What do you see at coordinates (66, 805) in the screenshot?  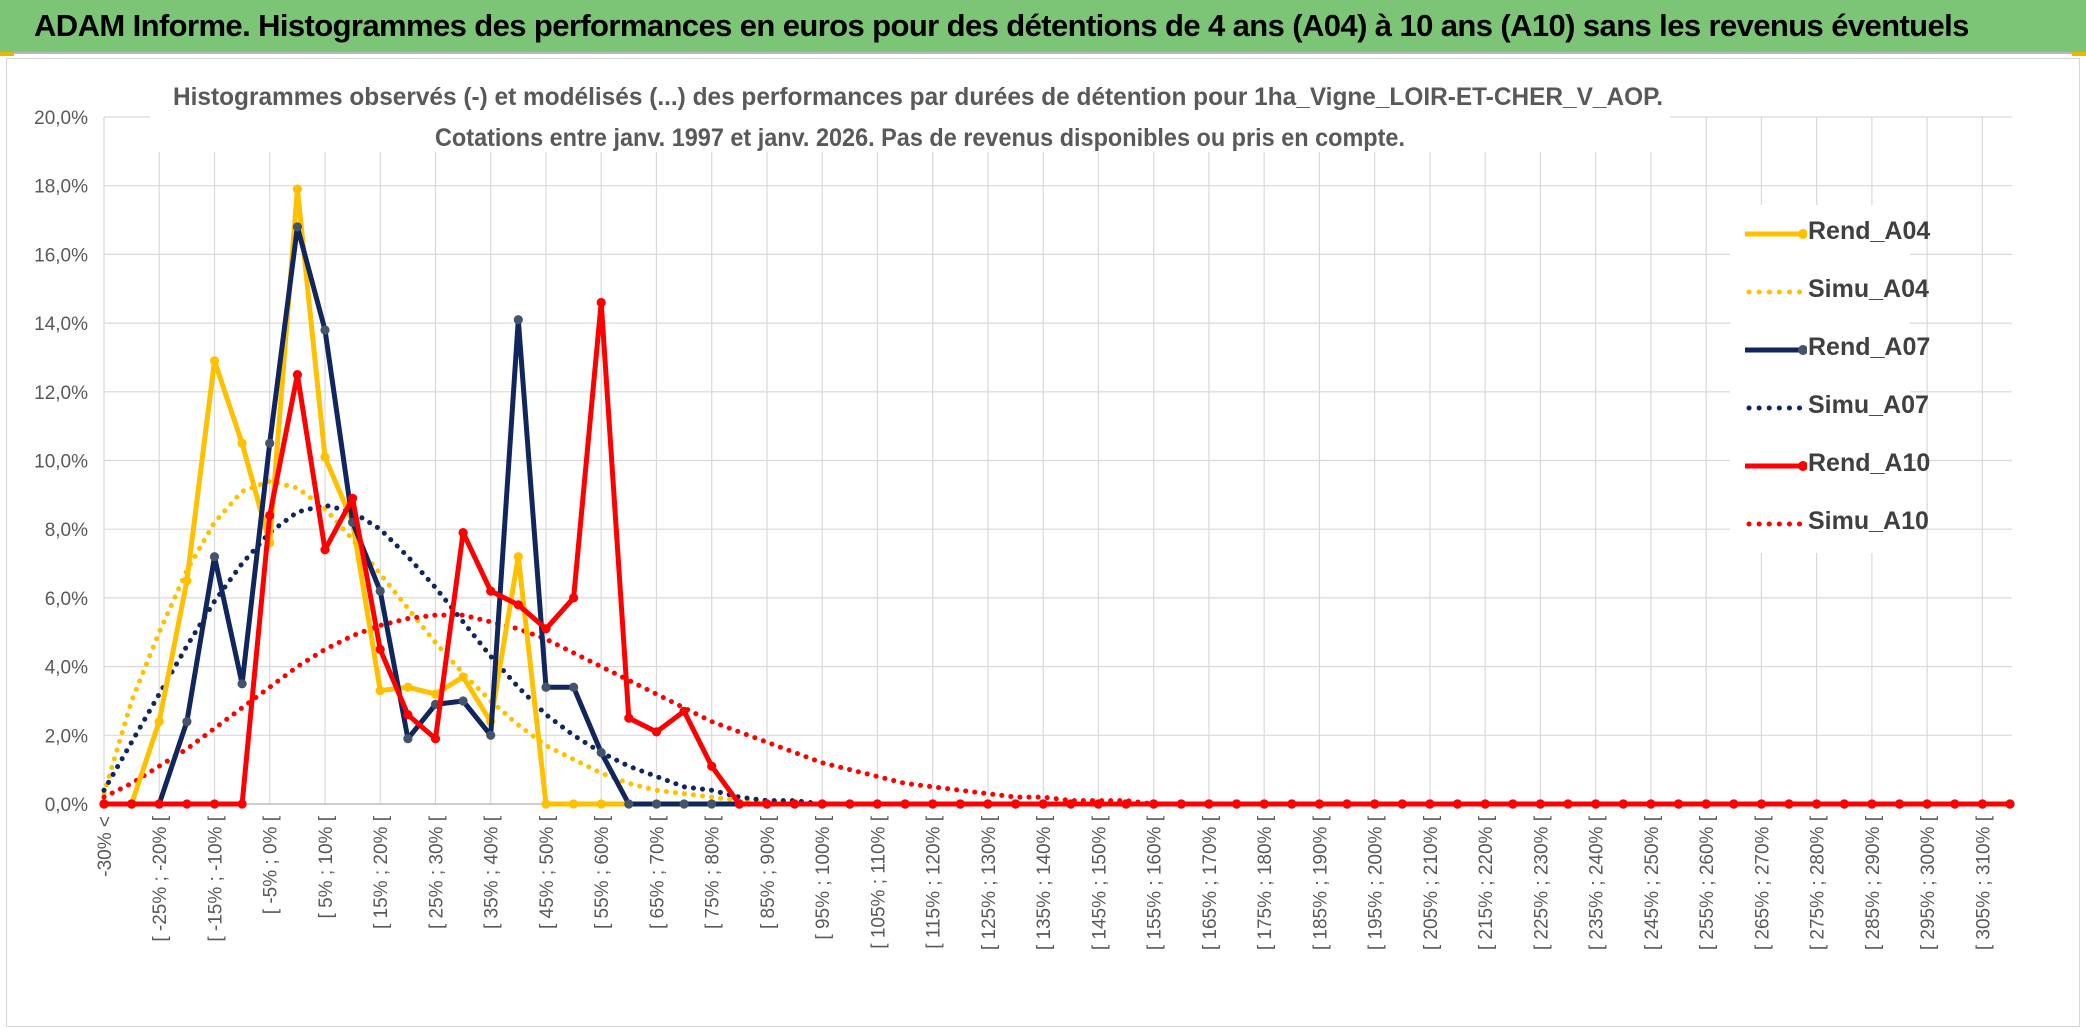 I see `y-tick-label: 0,0%` at bounding box center [66, 805].